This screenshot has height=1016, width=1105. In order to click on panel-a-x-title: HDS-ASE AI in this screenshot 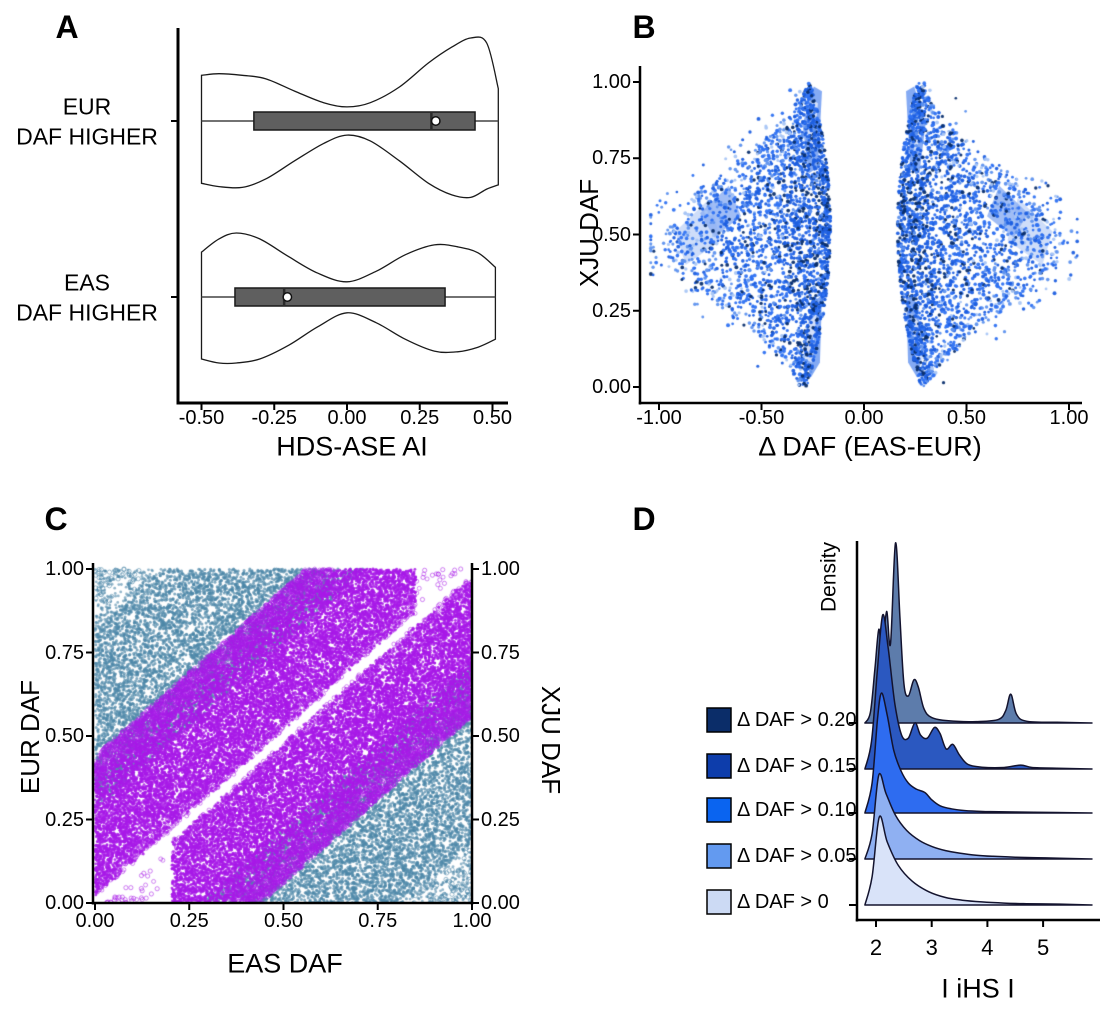, I will do `click(352, 446)`.